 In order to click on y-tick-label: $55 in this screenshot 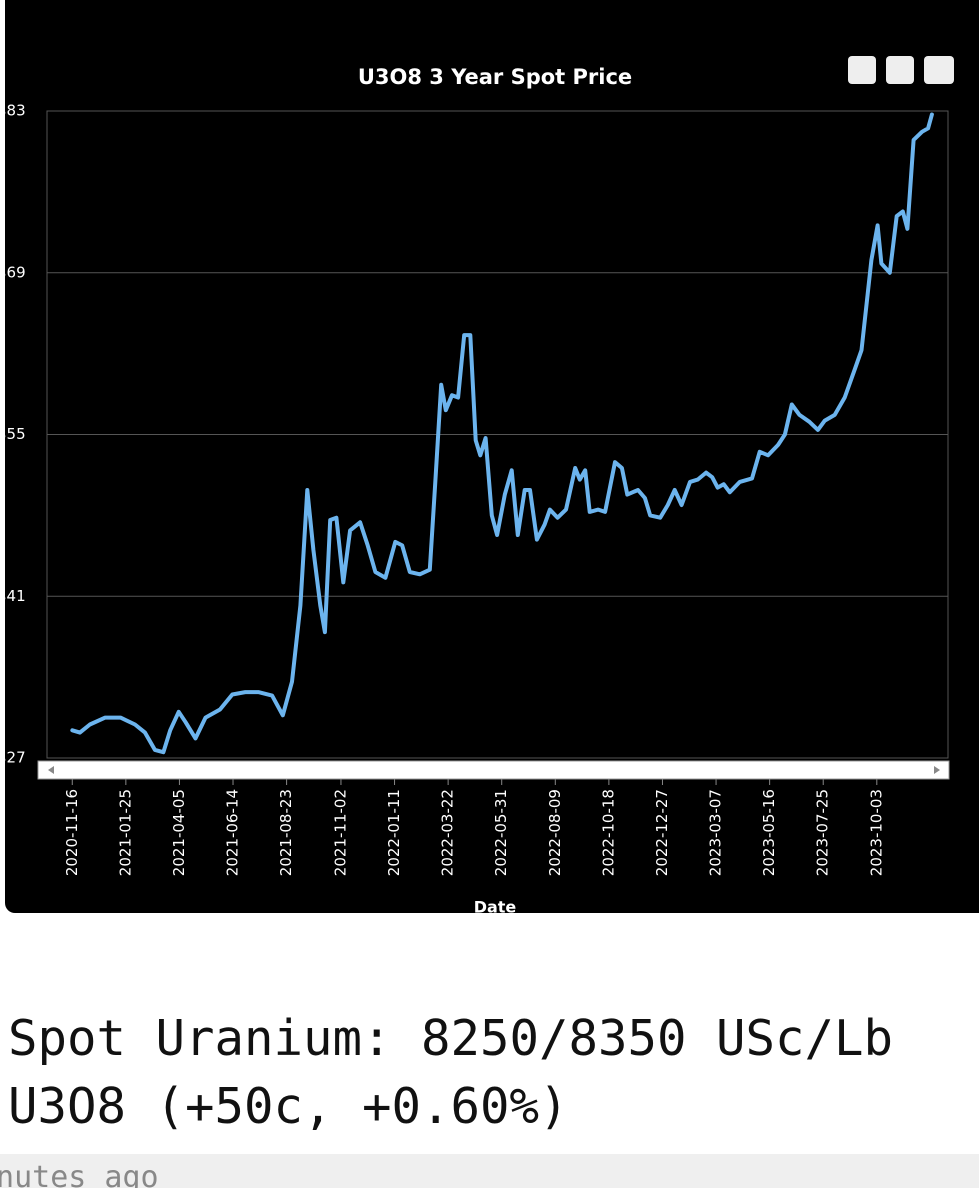, I will do `click(13, 434)`.